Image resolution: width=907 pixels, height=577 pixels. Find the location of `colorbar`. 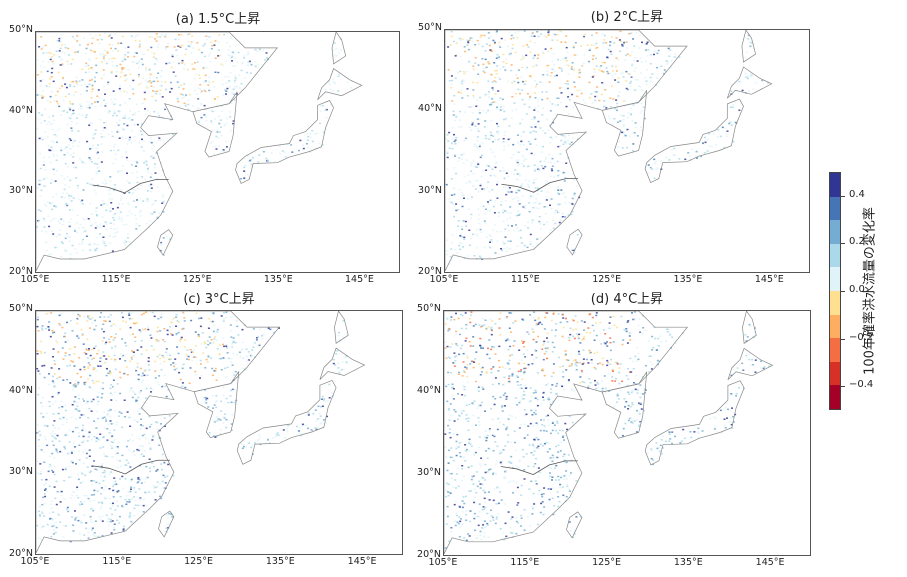

colorbar is located at coordinates (835, 291).